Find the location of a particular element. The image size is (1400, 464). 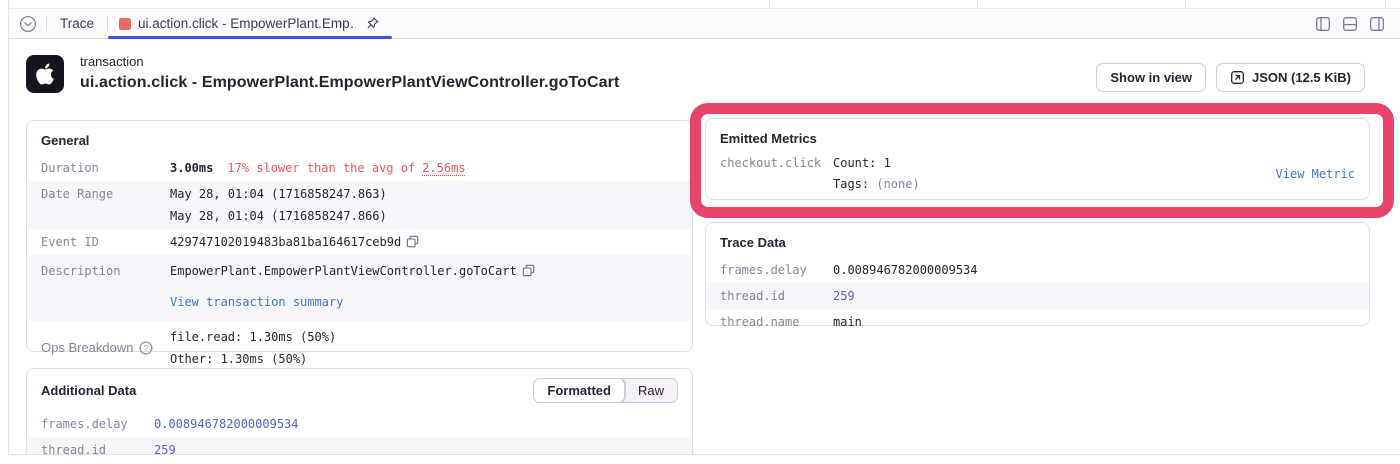

metric-name: checkout.click is located at coordinates (771, 163).